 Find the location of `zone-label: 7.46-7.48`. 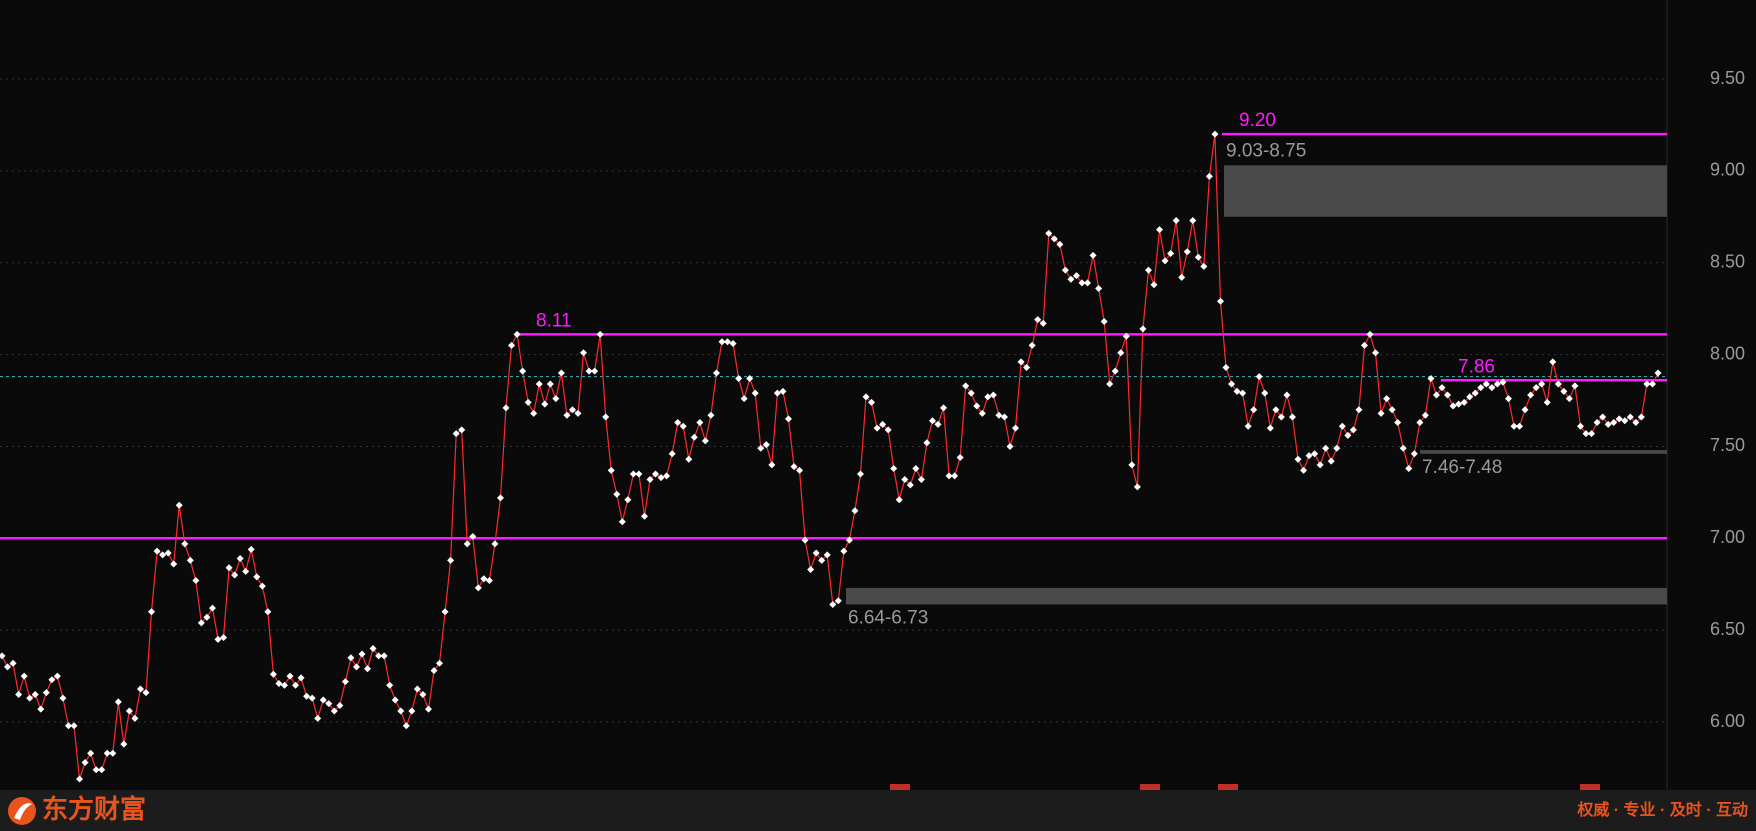

zone-label: 7.46-7.48 is located at coordinates (1462, 467).